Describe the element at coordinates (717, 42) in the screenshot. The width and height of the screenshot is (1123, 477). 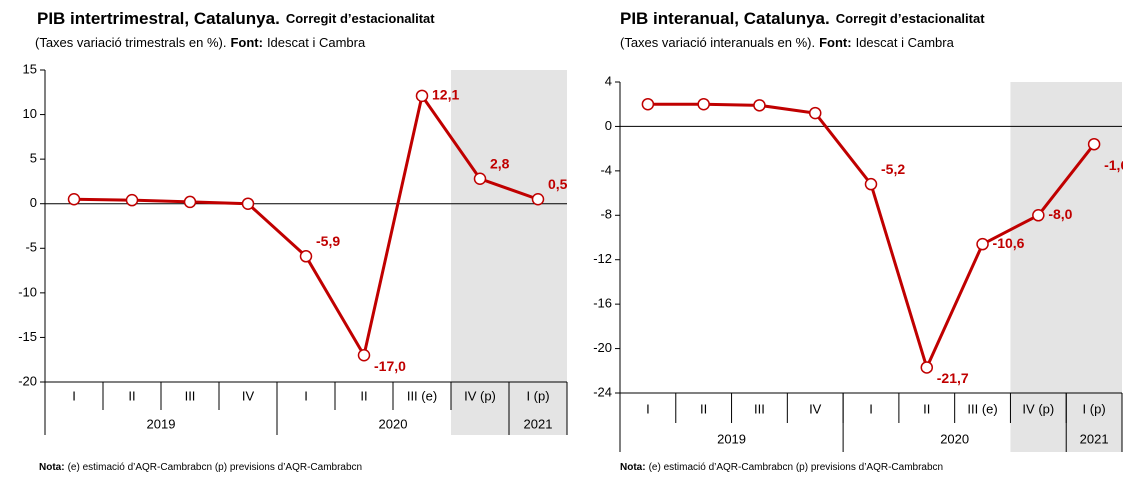
I see `subtitle-start: (Taxes variació interanuals en %).` at that location.